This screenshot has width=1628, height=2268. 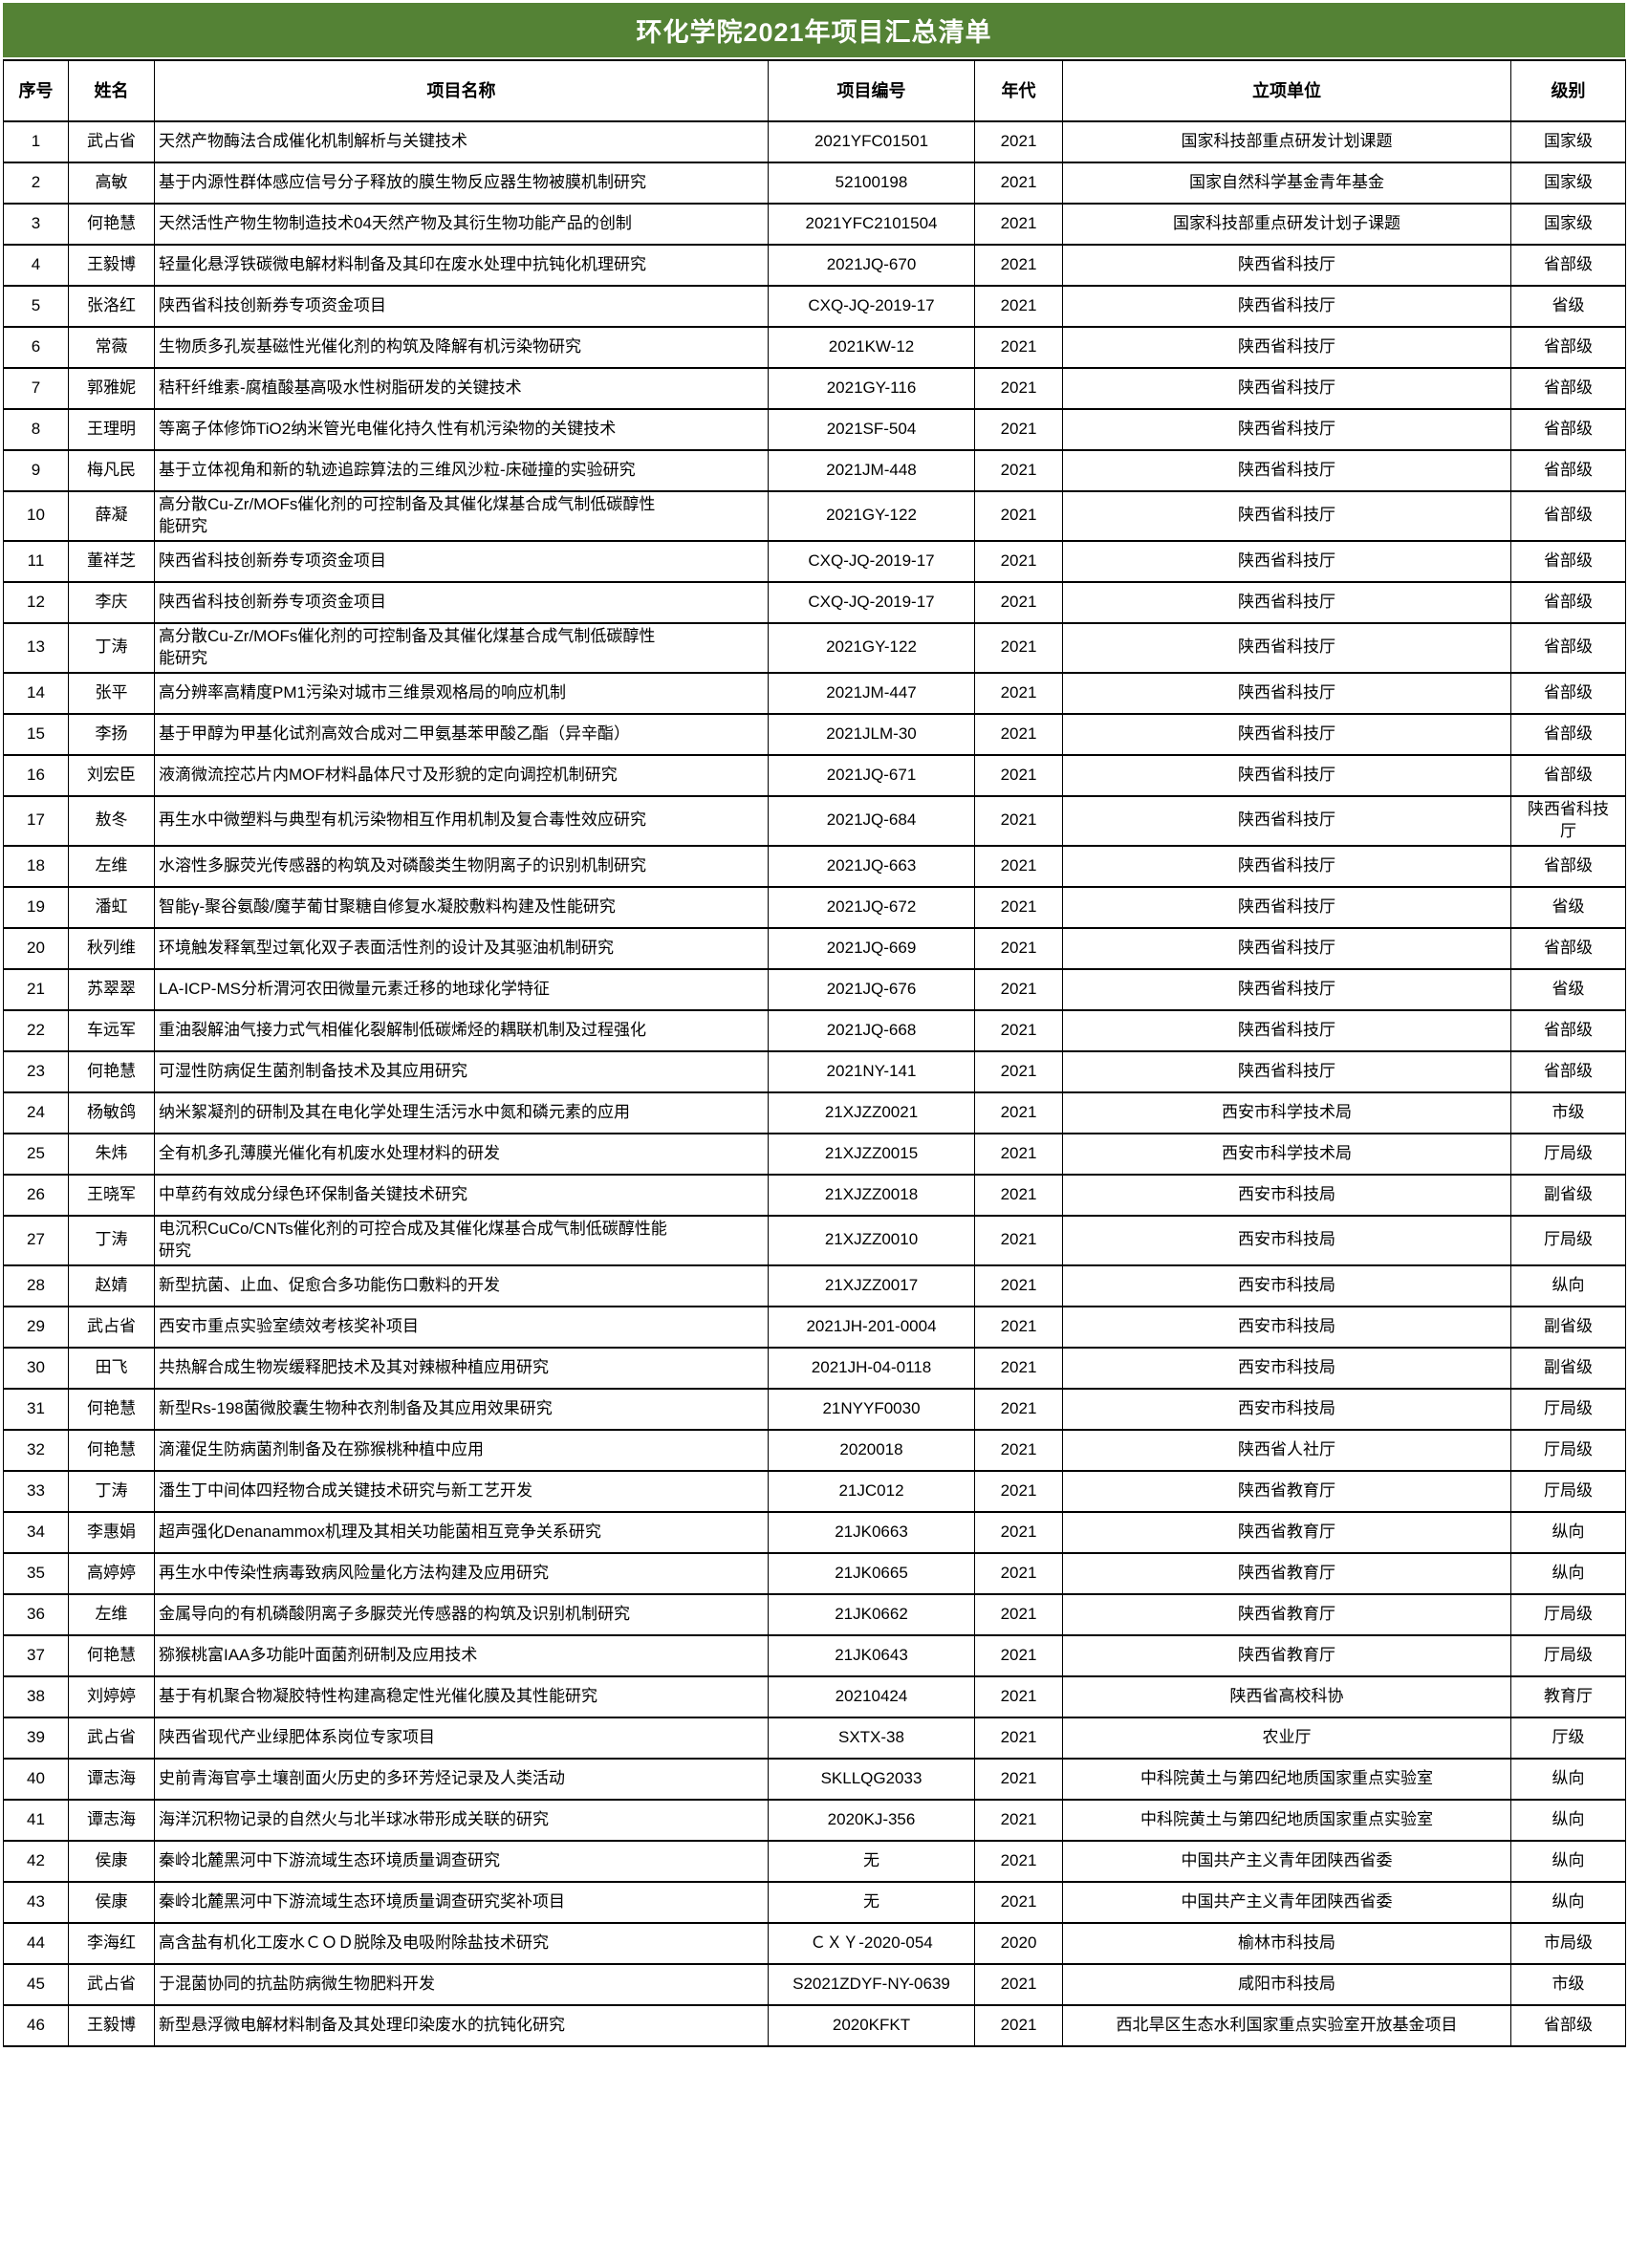 What do you see at coordinates (461, 1779) in the screenshot?
I see `project-name-cell: 史前青海官亭土壤剖面火历史的多环芳烃记录及人类活动` at bounding box center [461, 1779].